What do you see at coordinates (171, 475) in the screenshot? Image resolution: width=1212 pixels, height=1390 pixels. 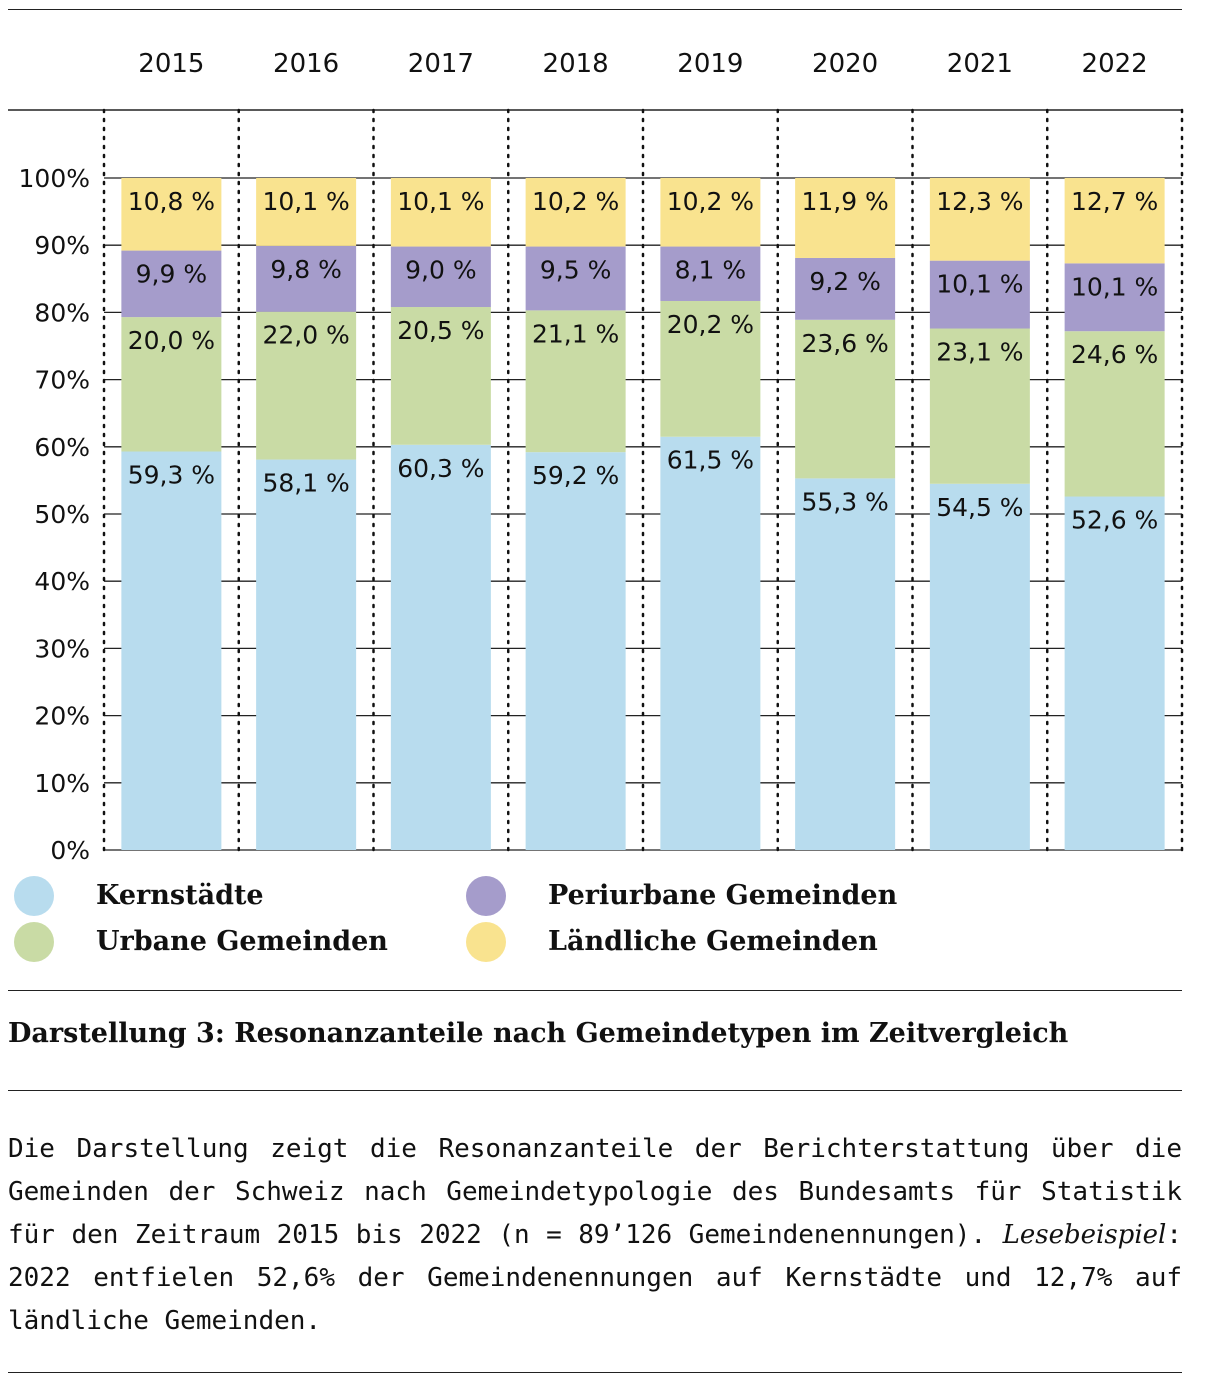 I see `data-label: 59,3 %` at bounding box center [171, 475].